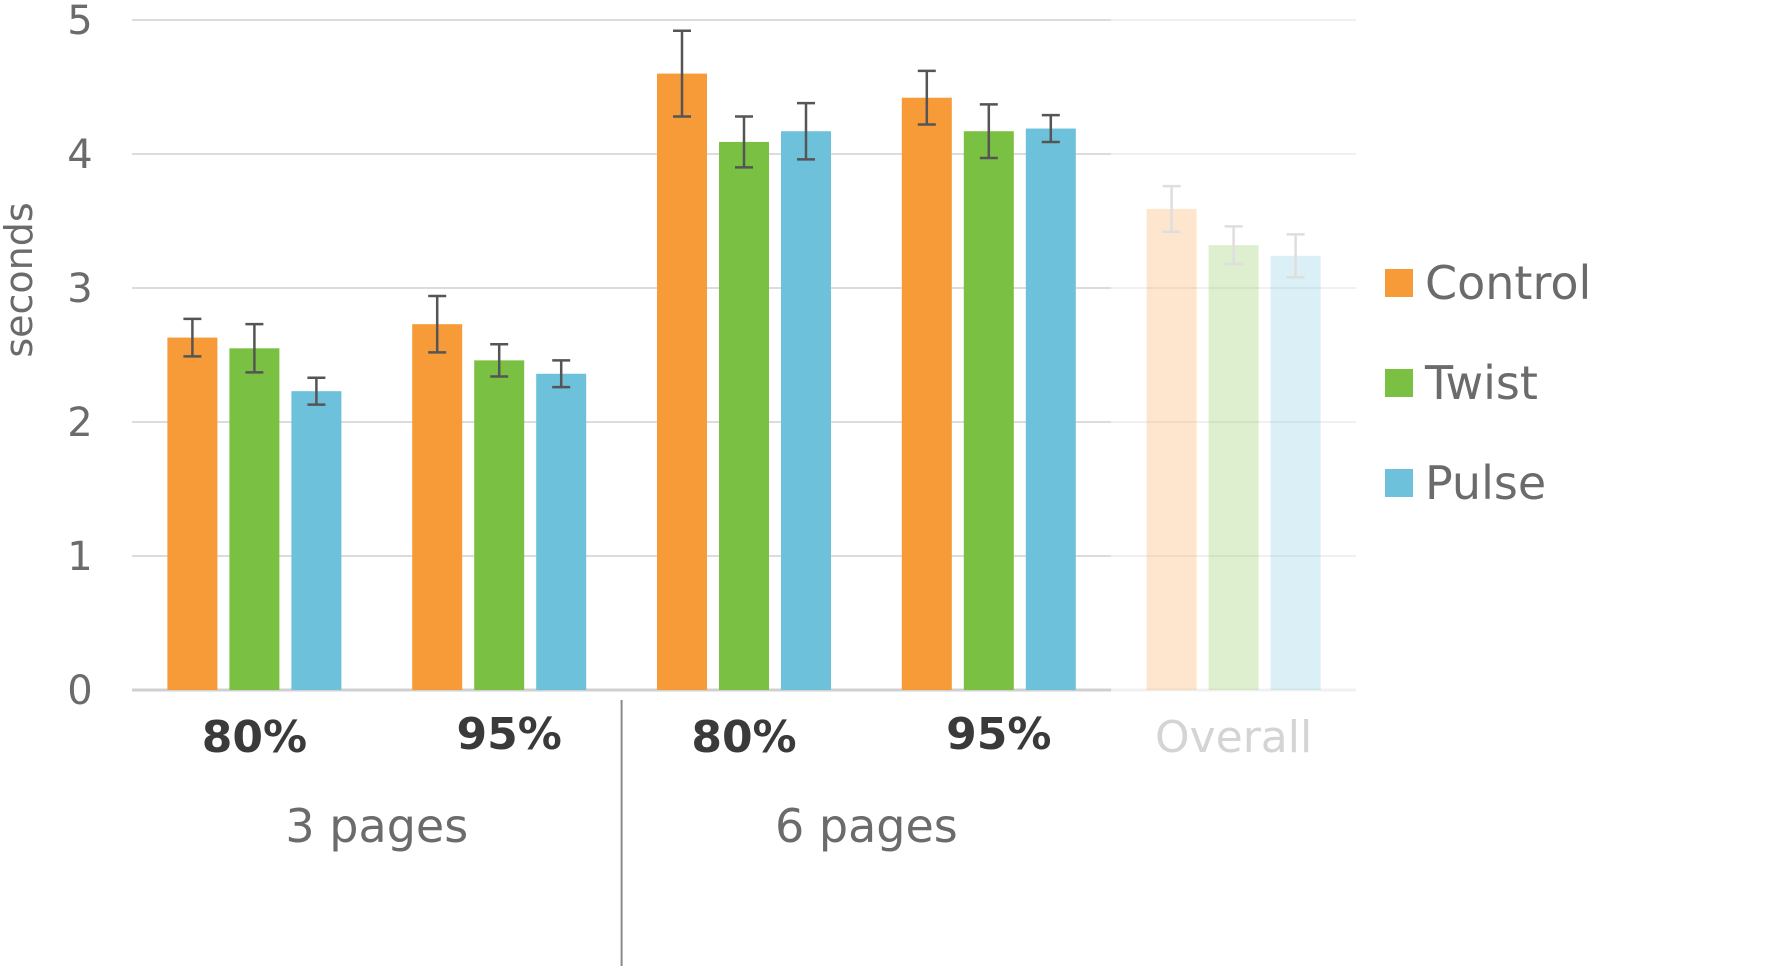 The image size is (1768, 971). What do you see at coordinates (376, 826) in the screenshot?
I see `x-group-label: 3 pages` at bounding box center [376, 826].